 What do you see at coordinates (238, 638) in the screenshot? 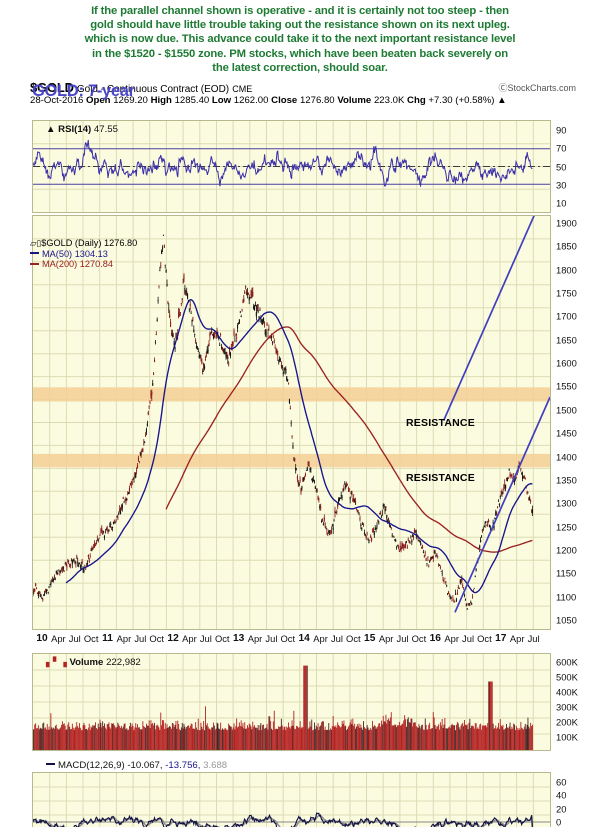
I see `x-tick: 13` at bounding box center [238, 638].